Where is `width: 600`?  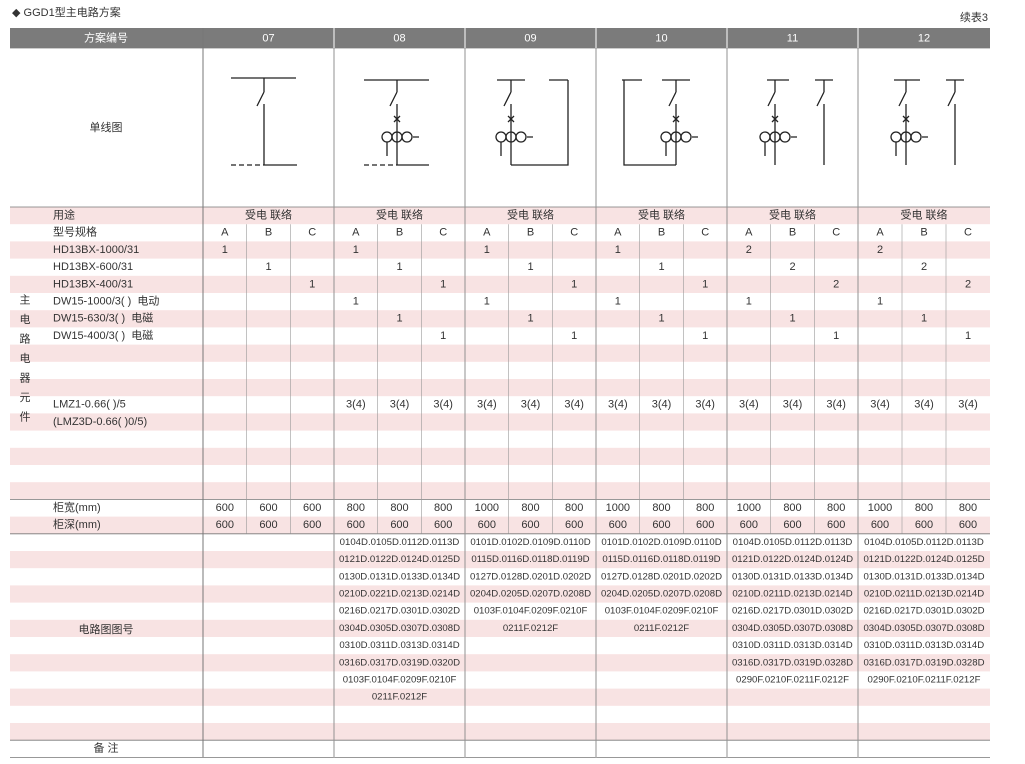 width: 600 is located at coordinates (268, 508).